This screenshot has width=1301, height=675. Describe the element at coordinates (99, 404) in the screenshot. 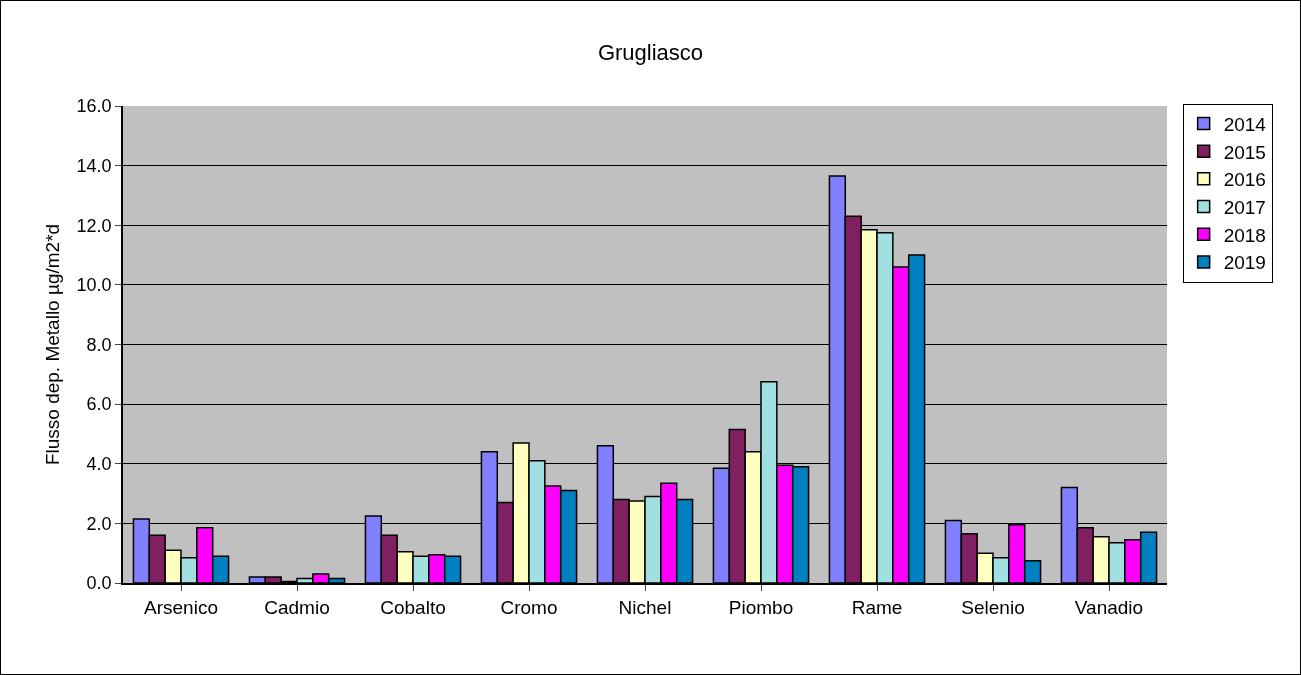

I see `y-tick-label: 6.0` at that location.